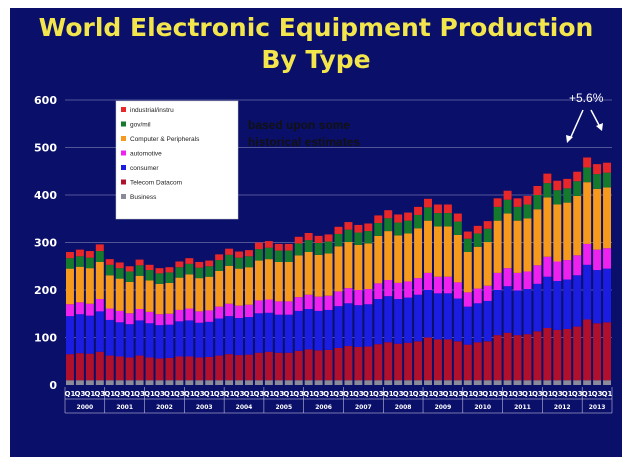 This screenshot has height=465, width=631. Describe the element at coordinates (482, 407) in the screenshot. I see `x-year-label: 2010` at that location.